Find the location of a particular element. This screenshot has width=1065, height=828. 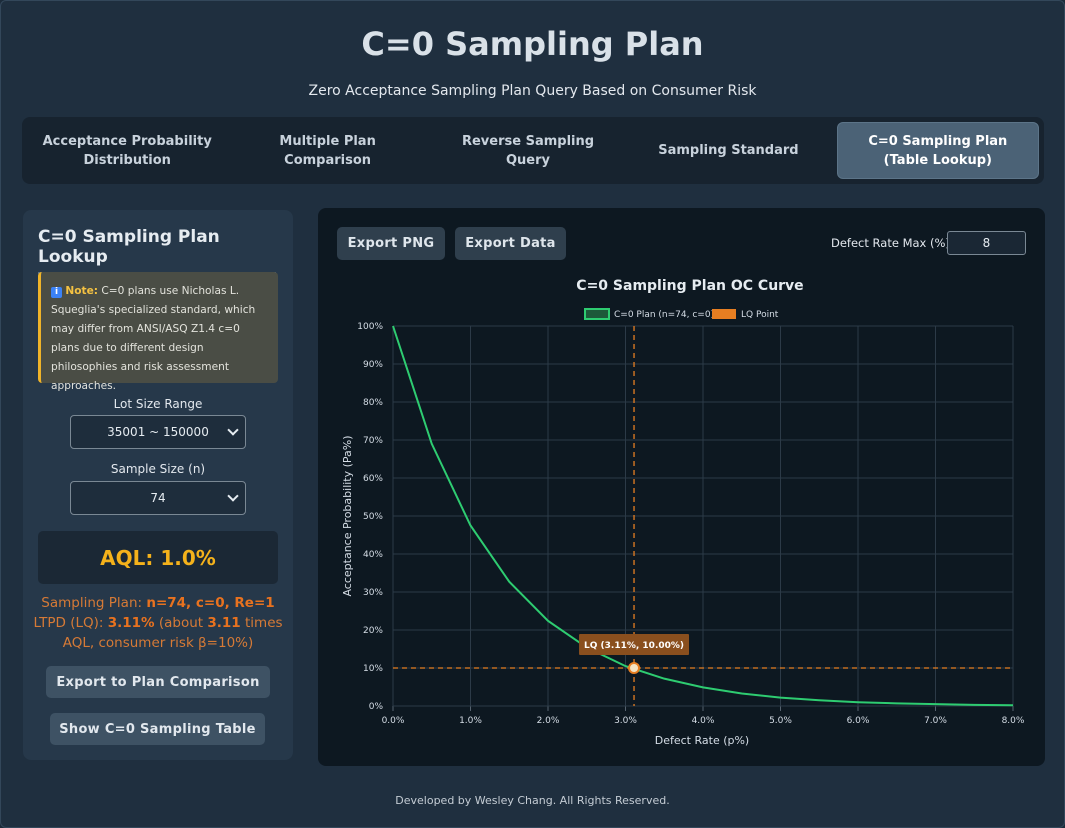

plan-value: n=74, c=0, Re=1 is located at coordinates (210, 603).